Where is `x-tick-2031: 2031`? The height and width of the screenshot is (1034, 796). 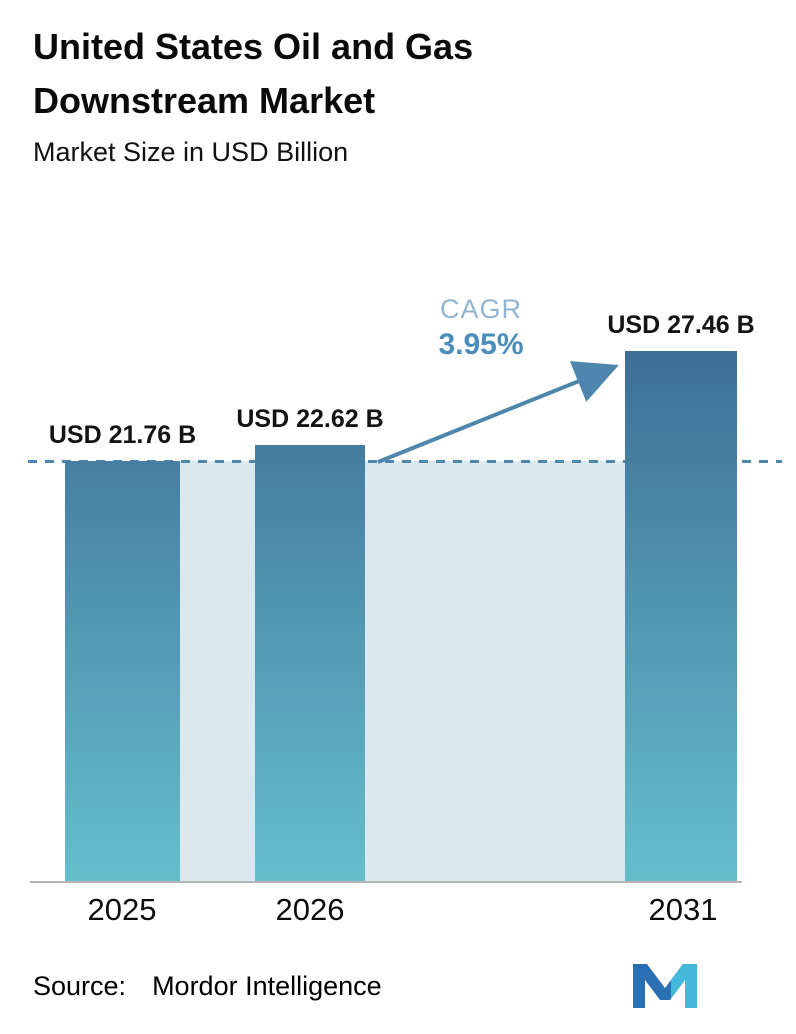 x-tick-2031: 2031 is located at coordinates (683, 909).